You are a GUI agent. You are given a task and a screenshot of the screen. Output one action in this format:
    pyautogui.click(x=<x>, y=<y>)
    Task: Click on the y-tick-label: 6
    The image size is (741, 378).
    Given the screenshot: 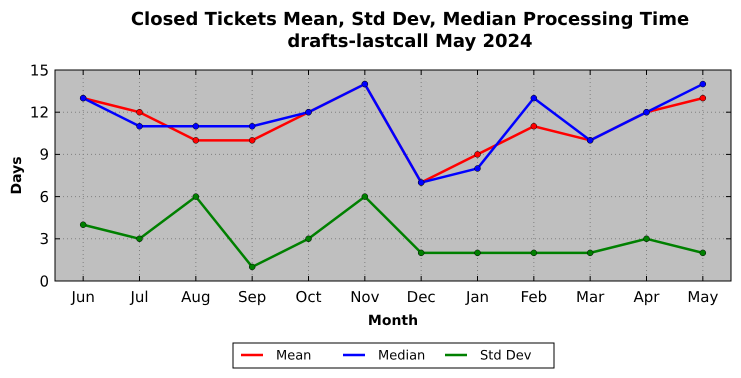 What is the action you would take?
    pyautogui.click(x=44, y=197)
    